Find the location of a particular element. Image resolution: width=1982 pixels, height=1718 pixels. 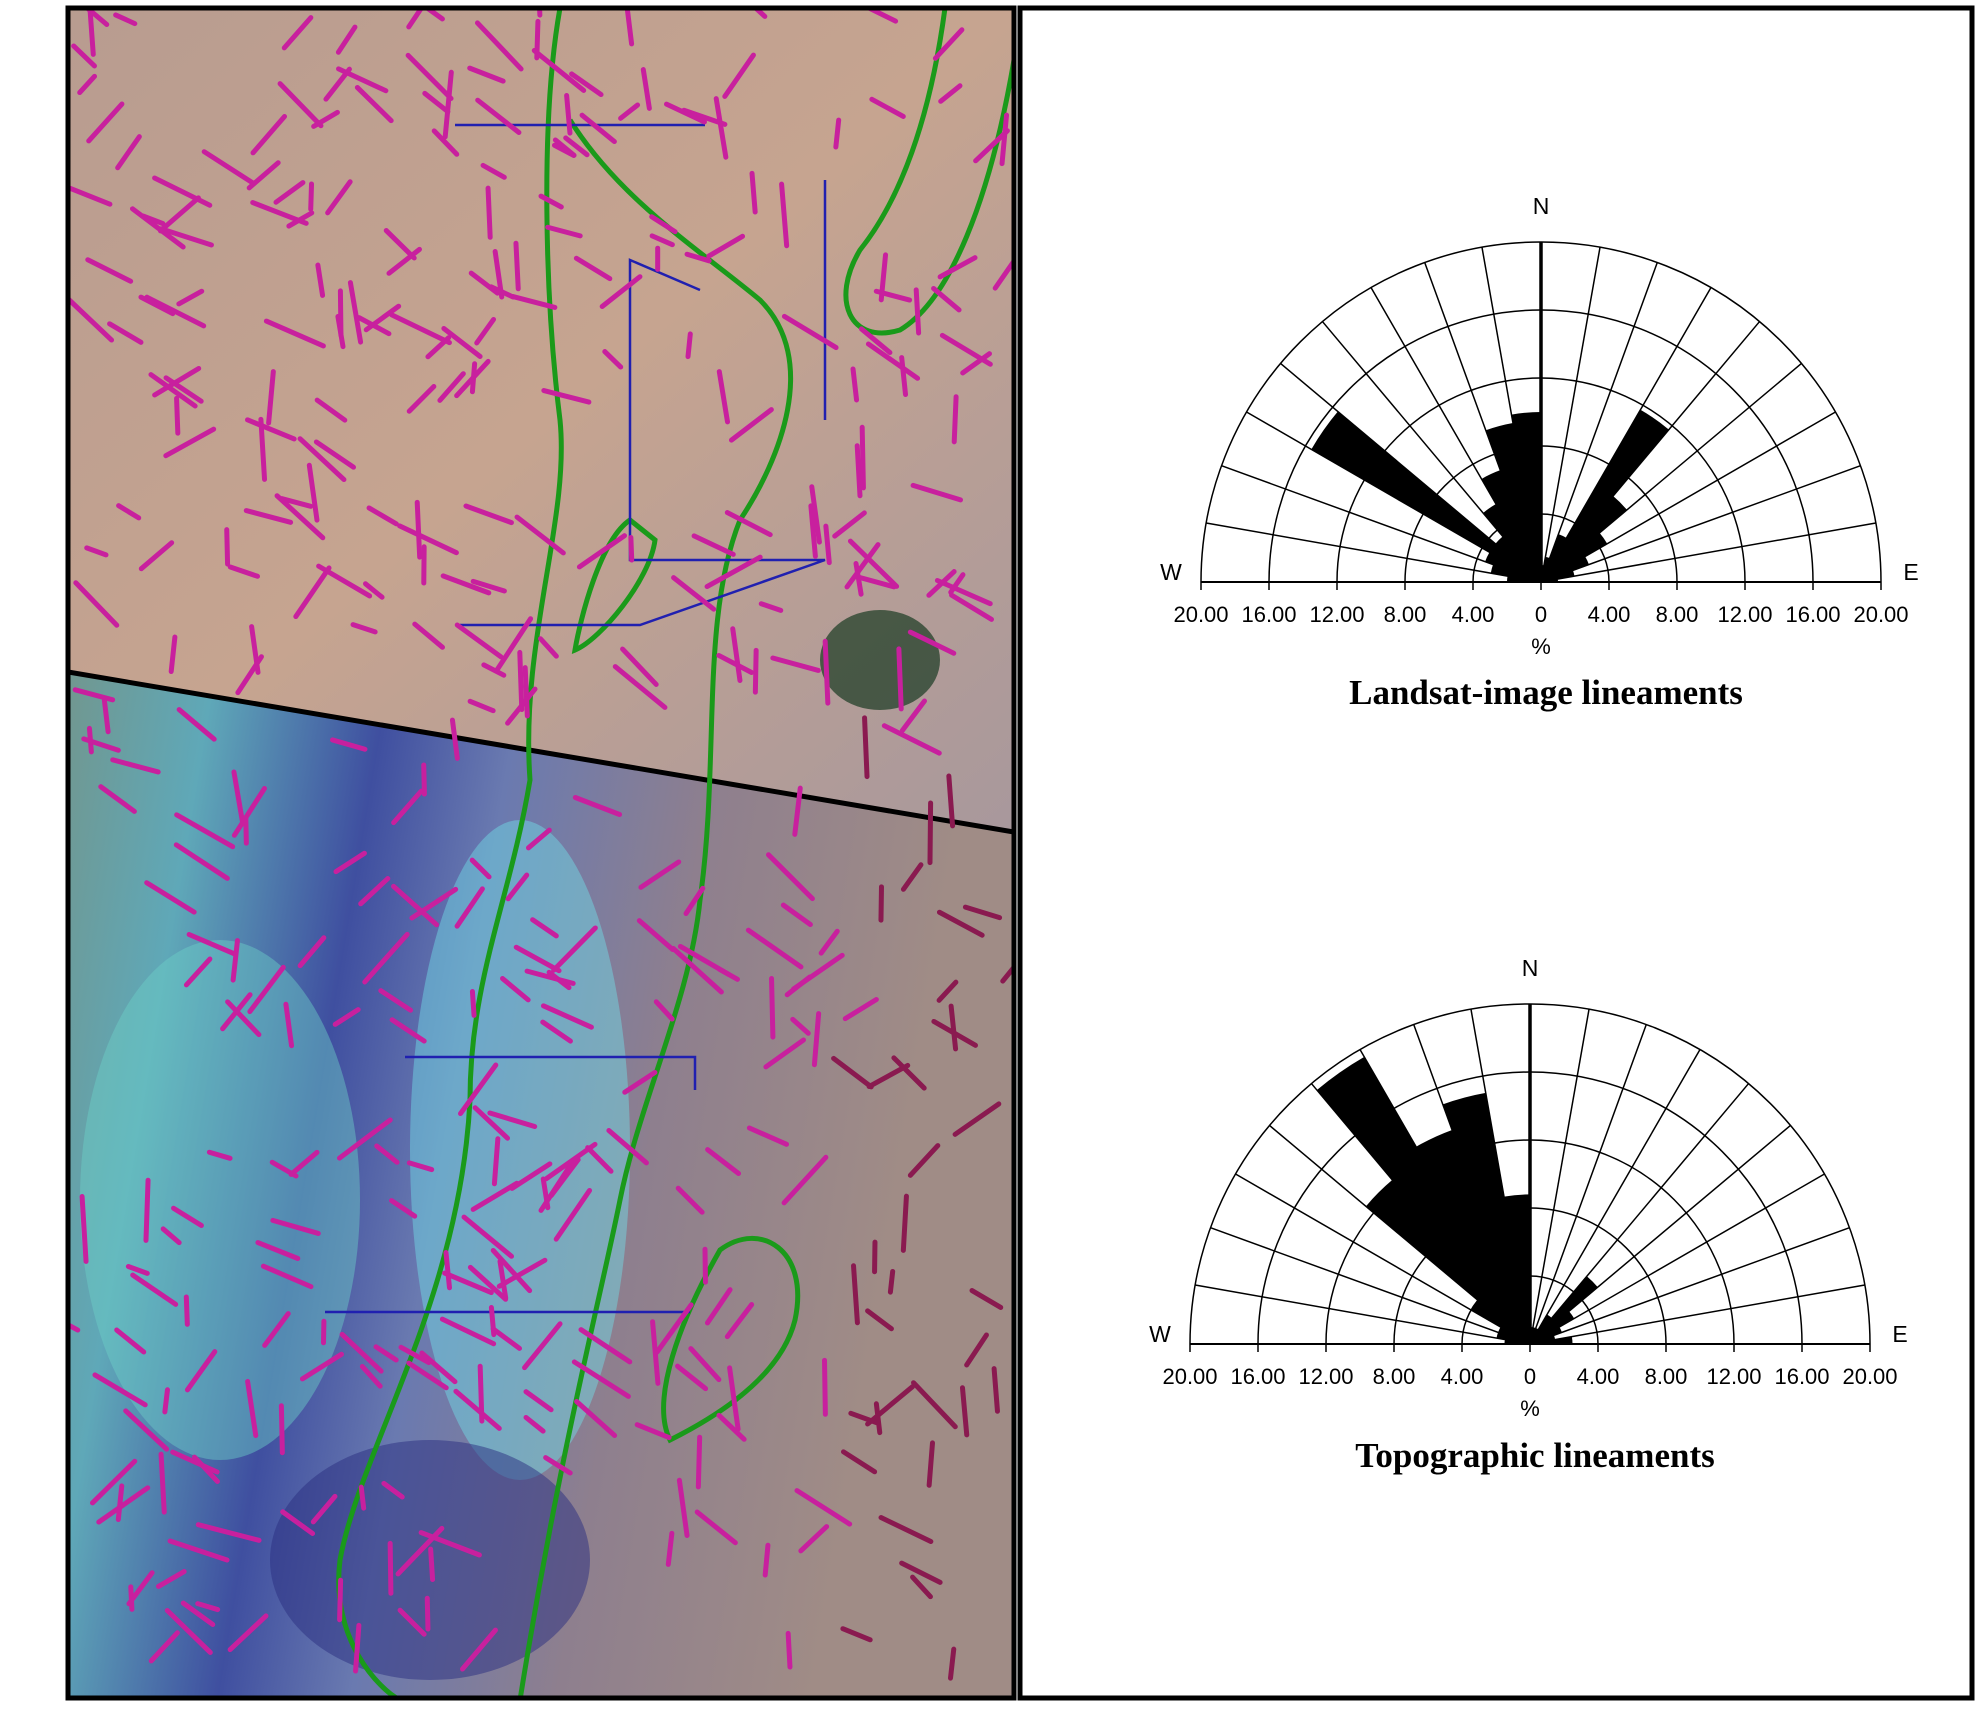

chart-title: Topographic lineaments is located at coordinates (1534, 1455).